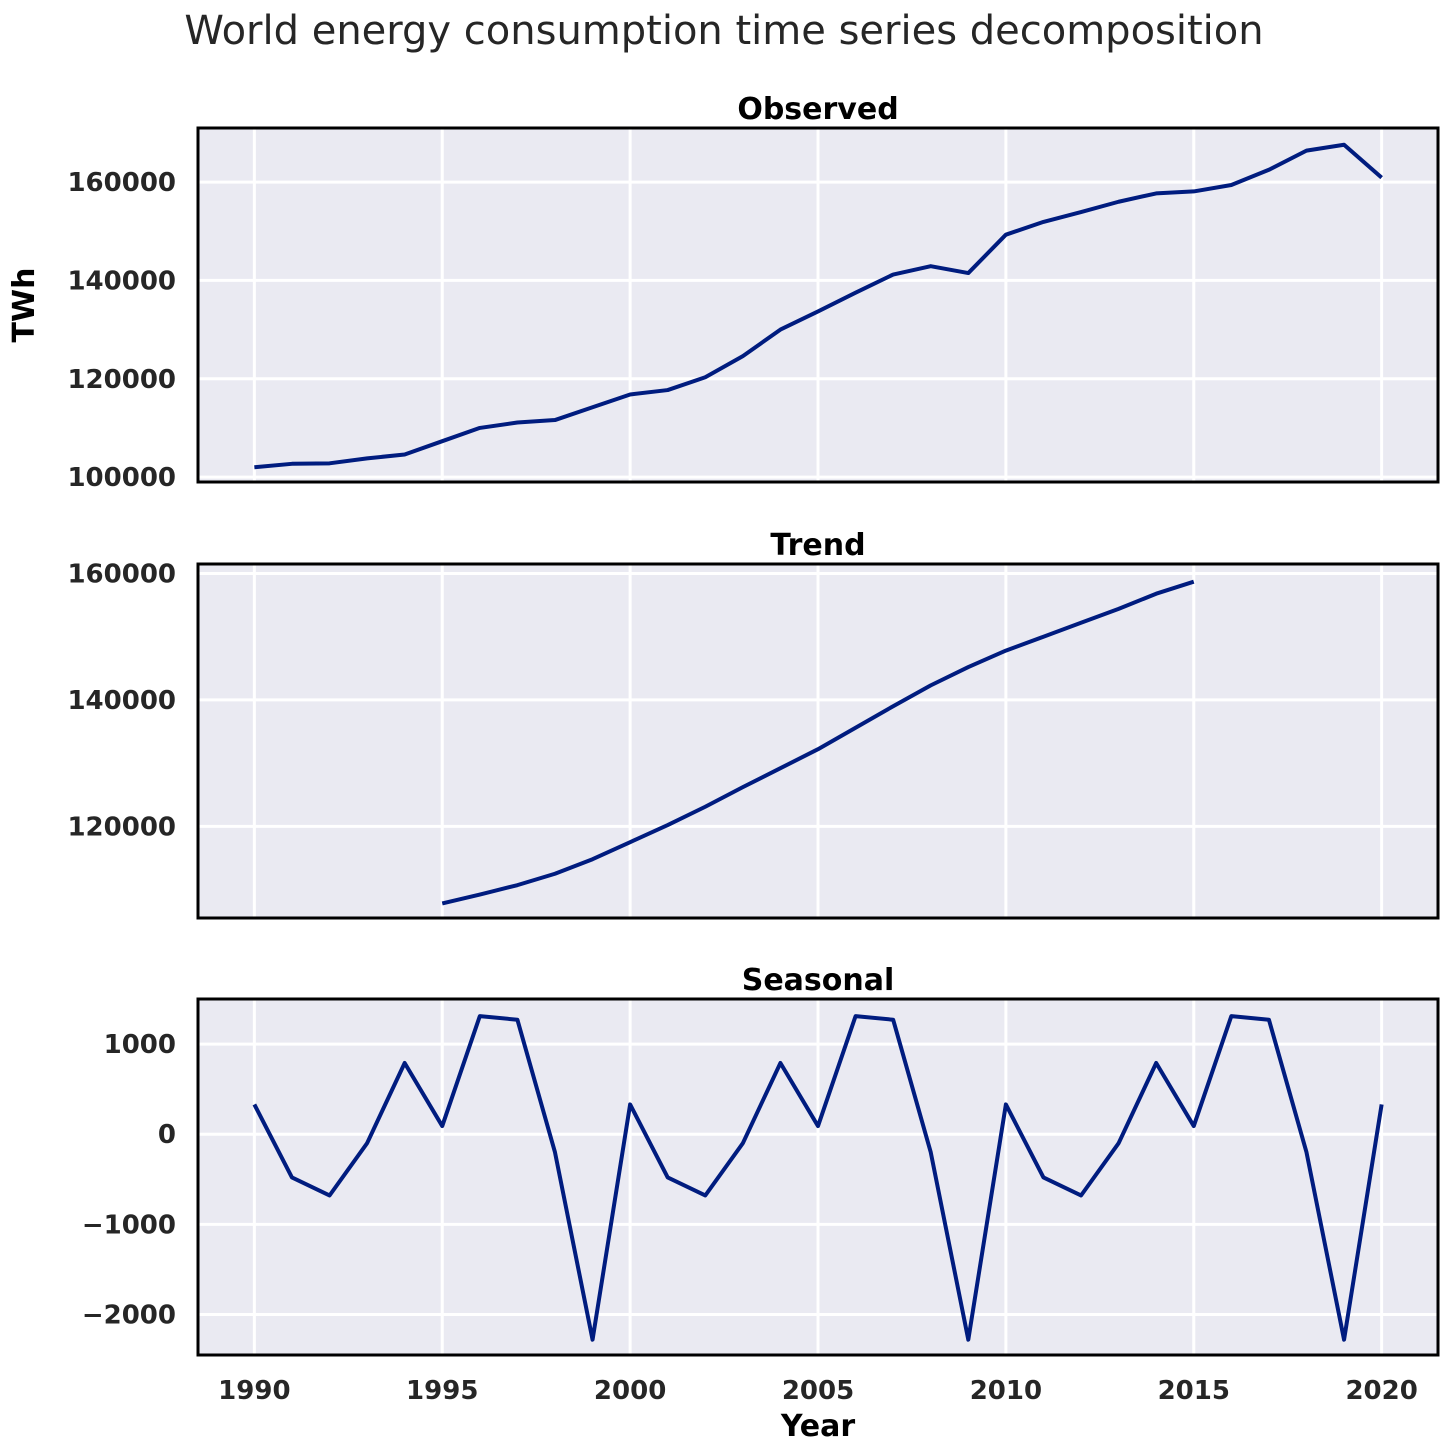 The image size is (1448, 1454). What do you see at coordinates (1194, 1391) in the screenshot?
I see `x-tick-label: 2015` at bounding box center [1194, 1391].